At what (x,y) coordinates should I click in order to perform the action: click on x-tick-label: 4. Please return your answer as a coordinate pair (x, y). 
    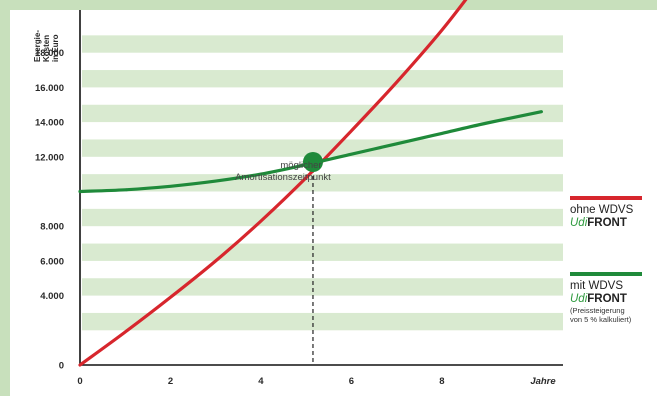
    Looking at the image, I should click on (261, 381).